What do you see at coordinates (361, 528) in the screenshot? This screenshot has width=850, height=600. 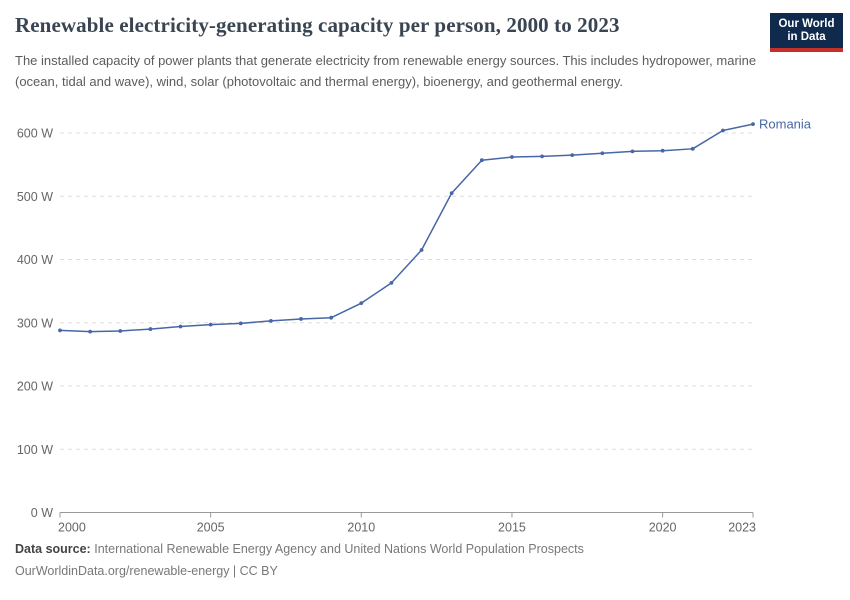 I see `x-tick-label: 2010` at bounding box center [361, 528].